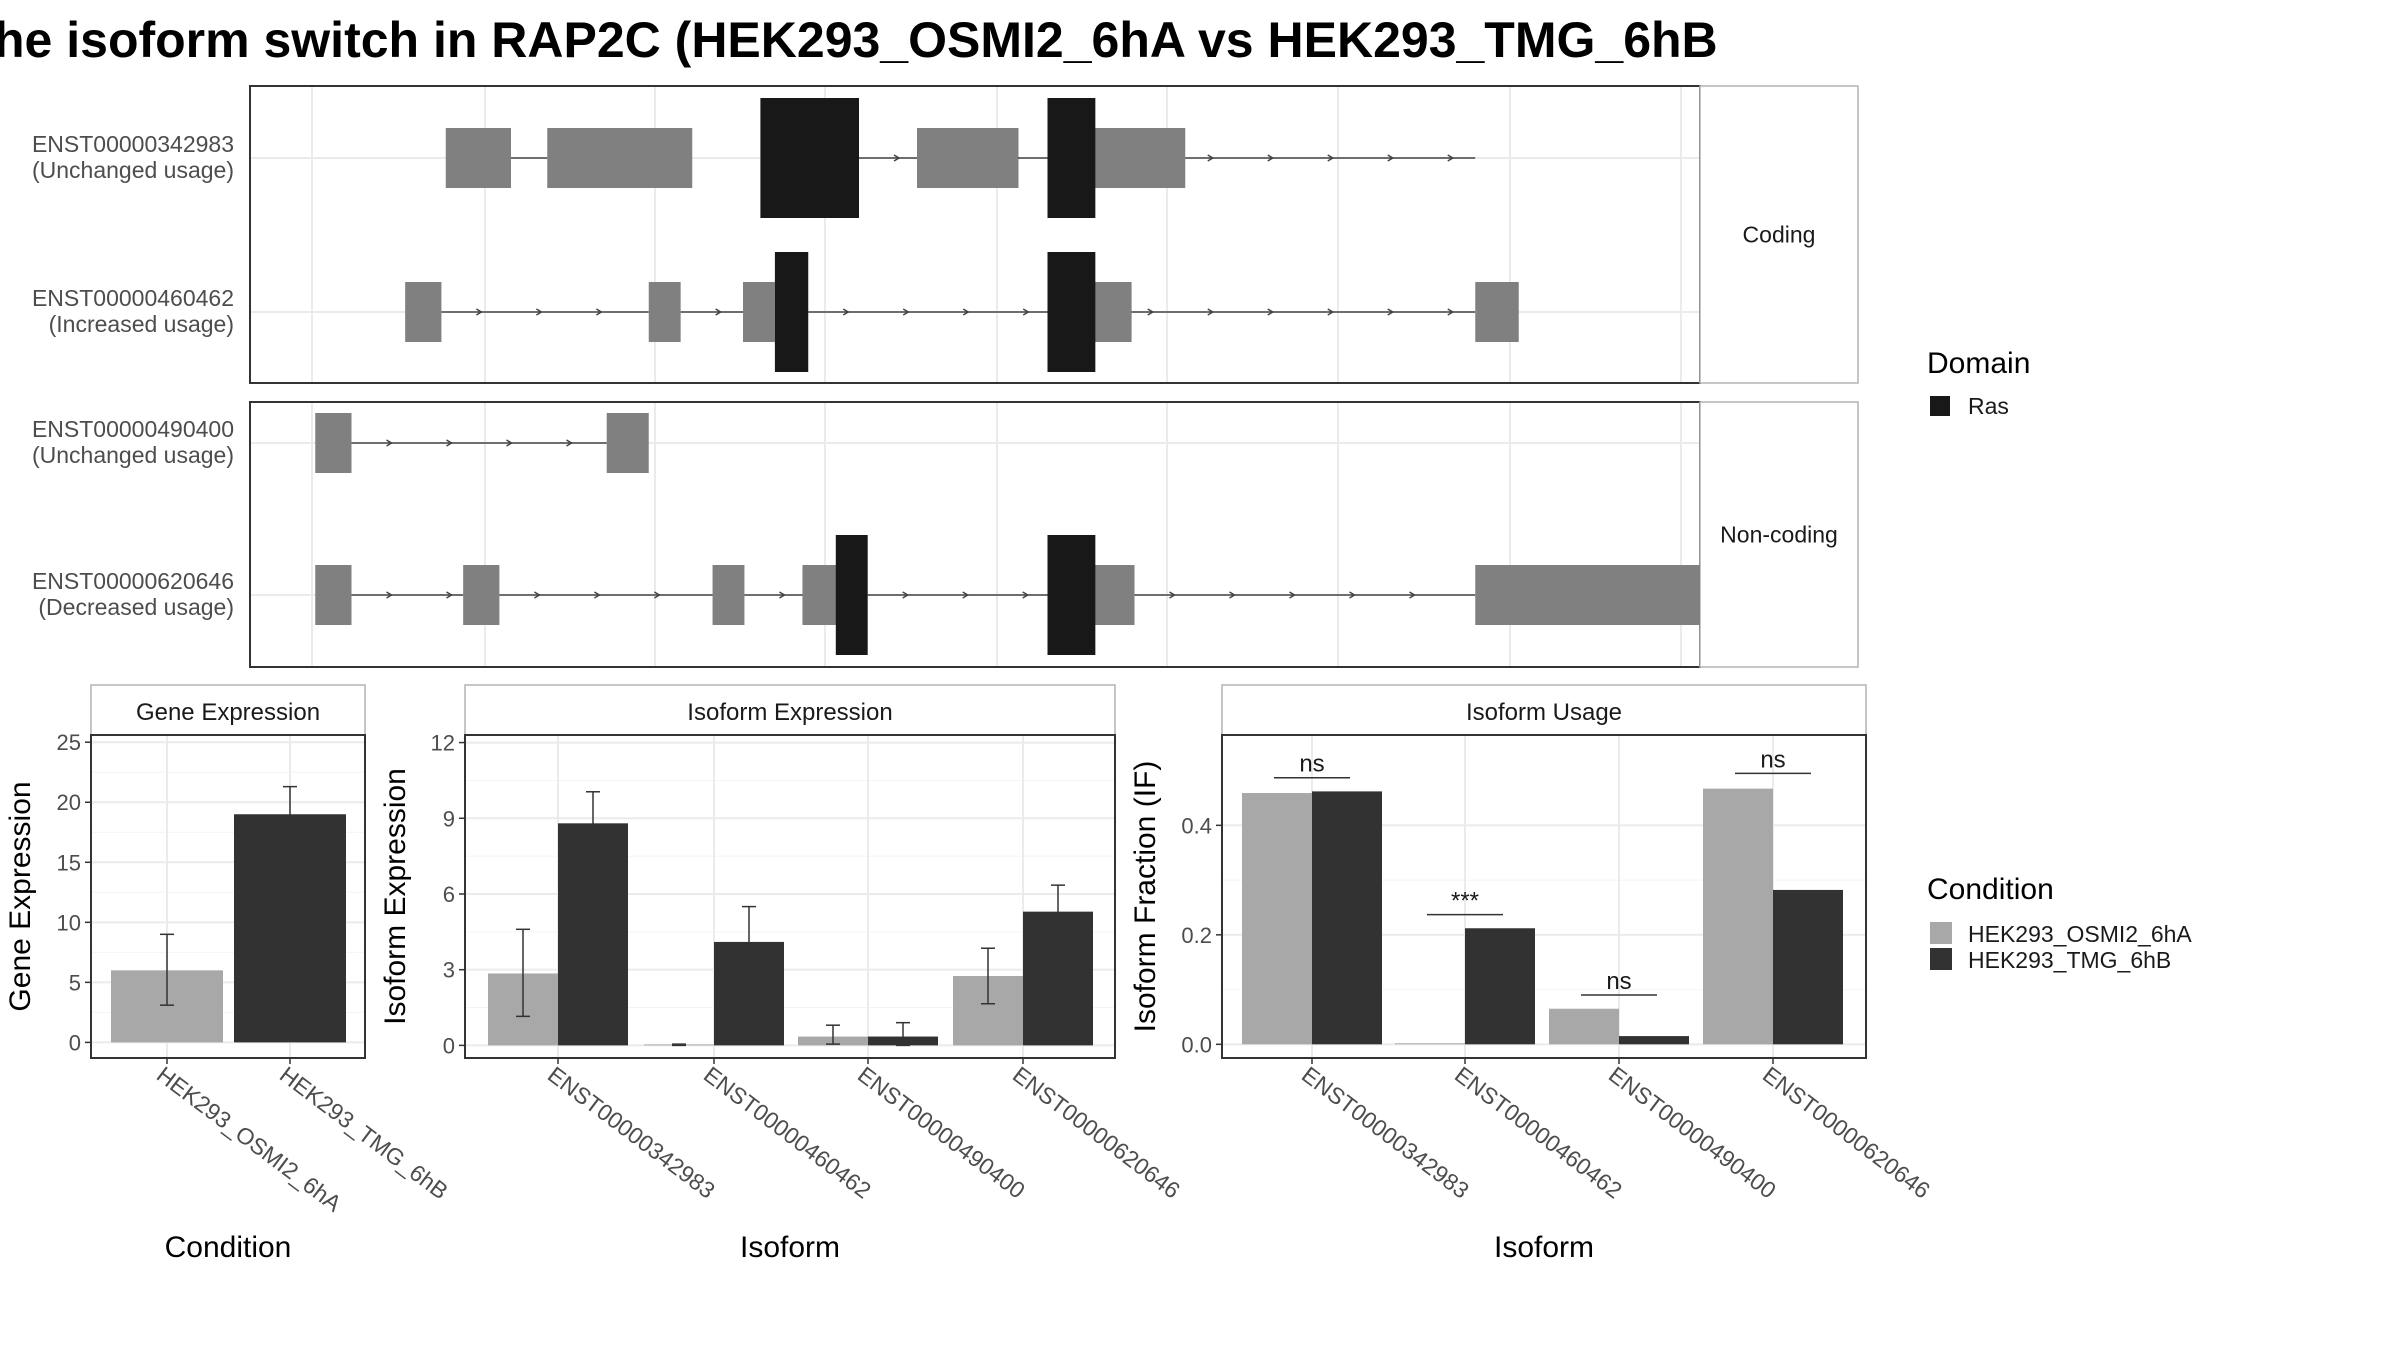 The height and width of the screenshot is (1350, 2400). Describe the element at coordinates (449, 1045) in the screenshot. I see `y-tick-label: 0` at that location.